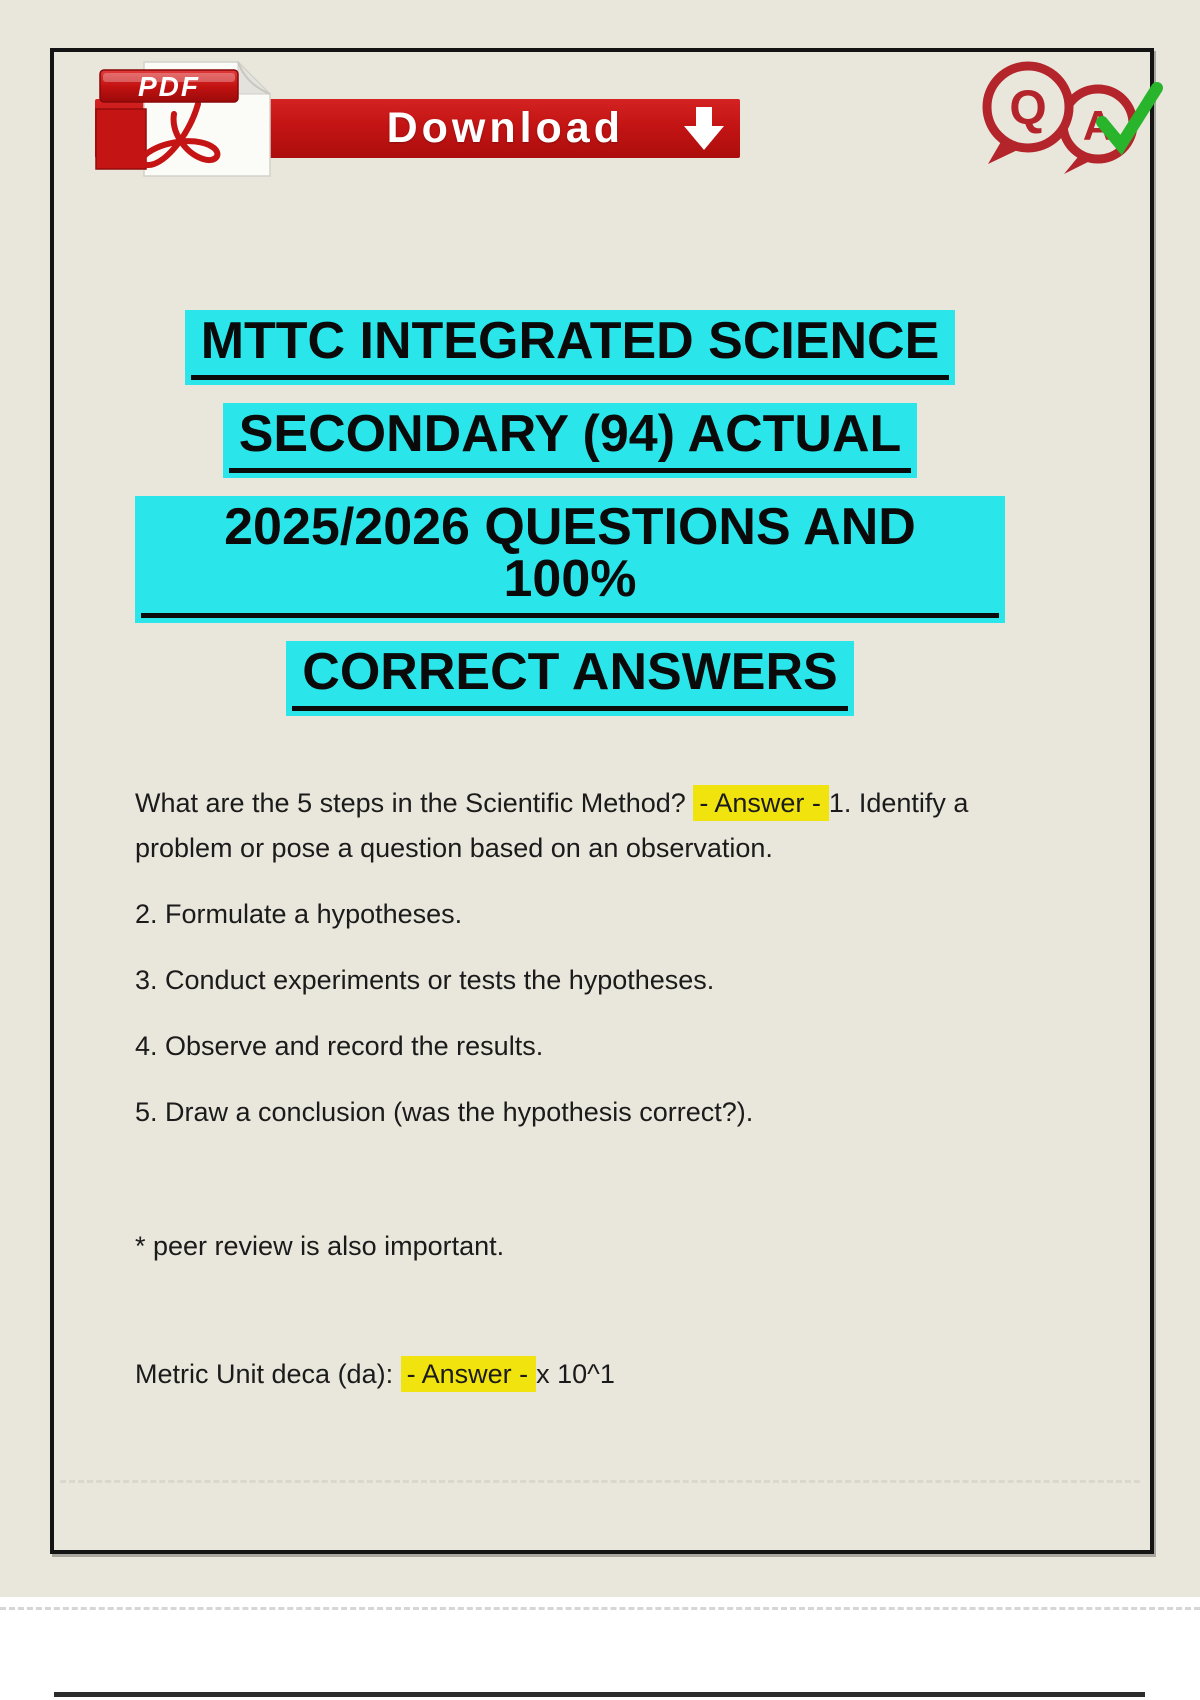  I want to click on answer-2-text: x 10^1, so click(575, 1374).